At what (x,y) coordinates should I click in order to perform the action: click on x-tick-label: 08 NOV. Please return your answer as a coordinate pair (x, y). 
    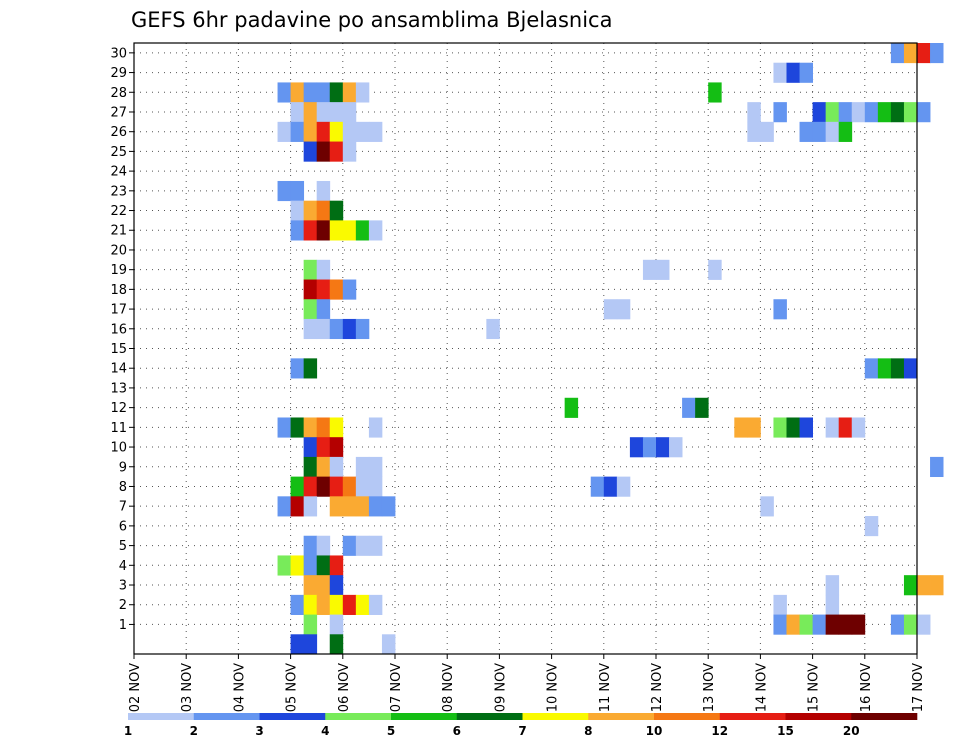
    Looking at the image, I should click on (448, 687).